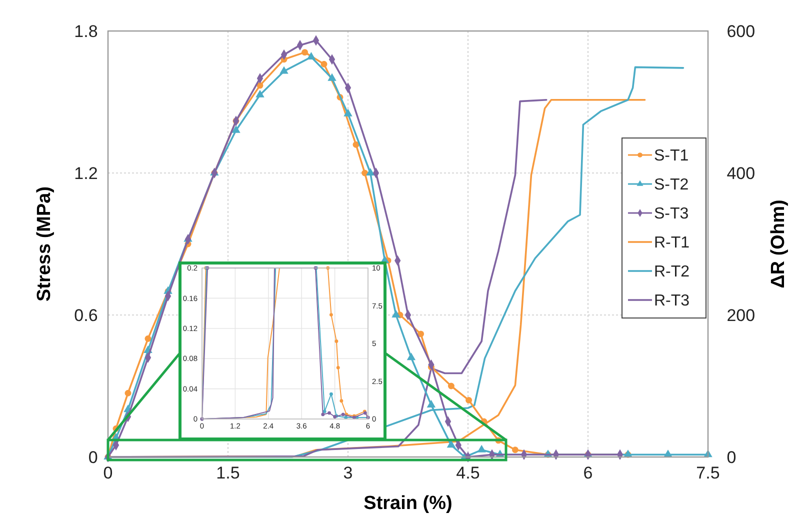 The height and width of the screenshot is (531, 806). What do you see at coordinates (741, 315) in the screenshot?
I see `y2-tick-label: 200` at bounding box center [741, 315].